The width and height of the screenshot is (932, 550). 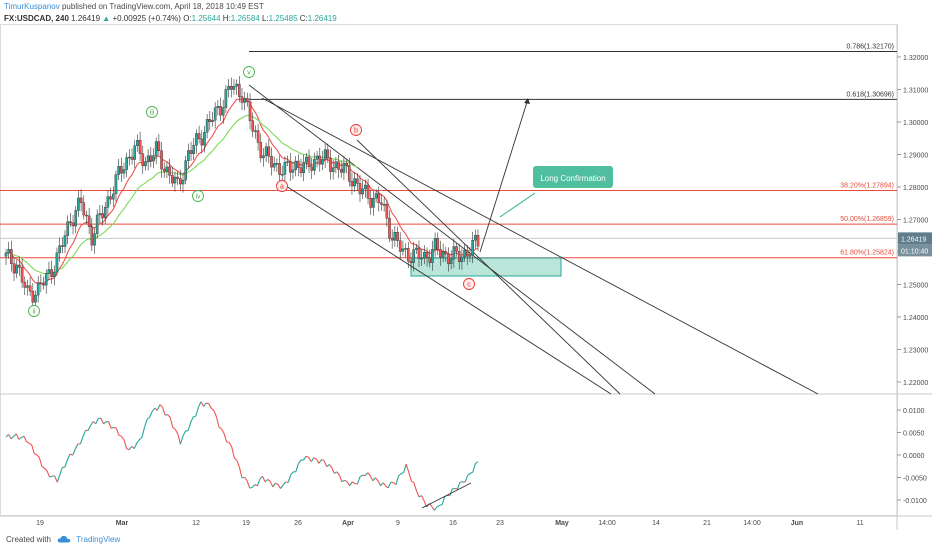 What do you see at coordinates (36, 18) in the screenshot?
I see `symbol-name: FX:USDCAD, 240` at bounding box center [36, 18].